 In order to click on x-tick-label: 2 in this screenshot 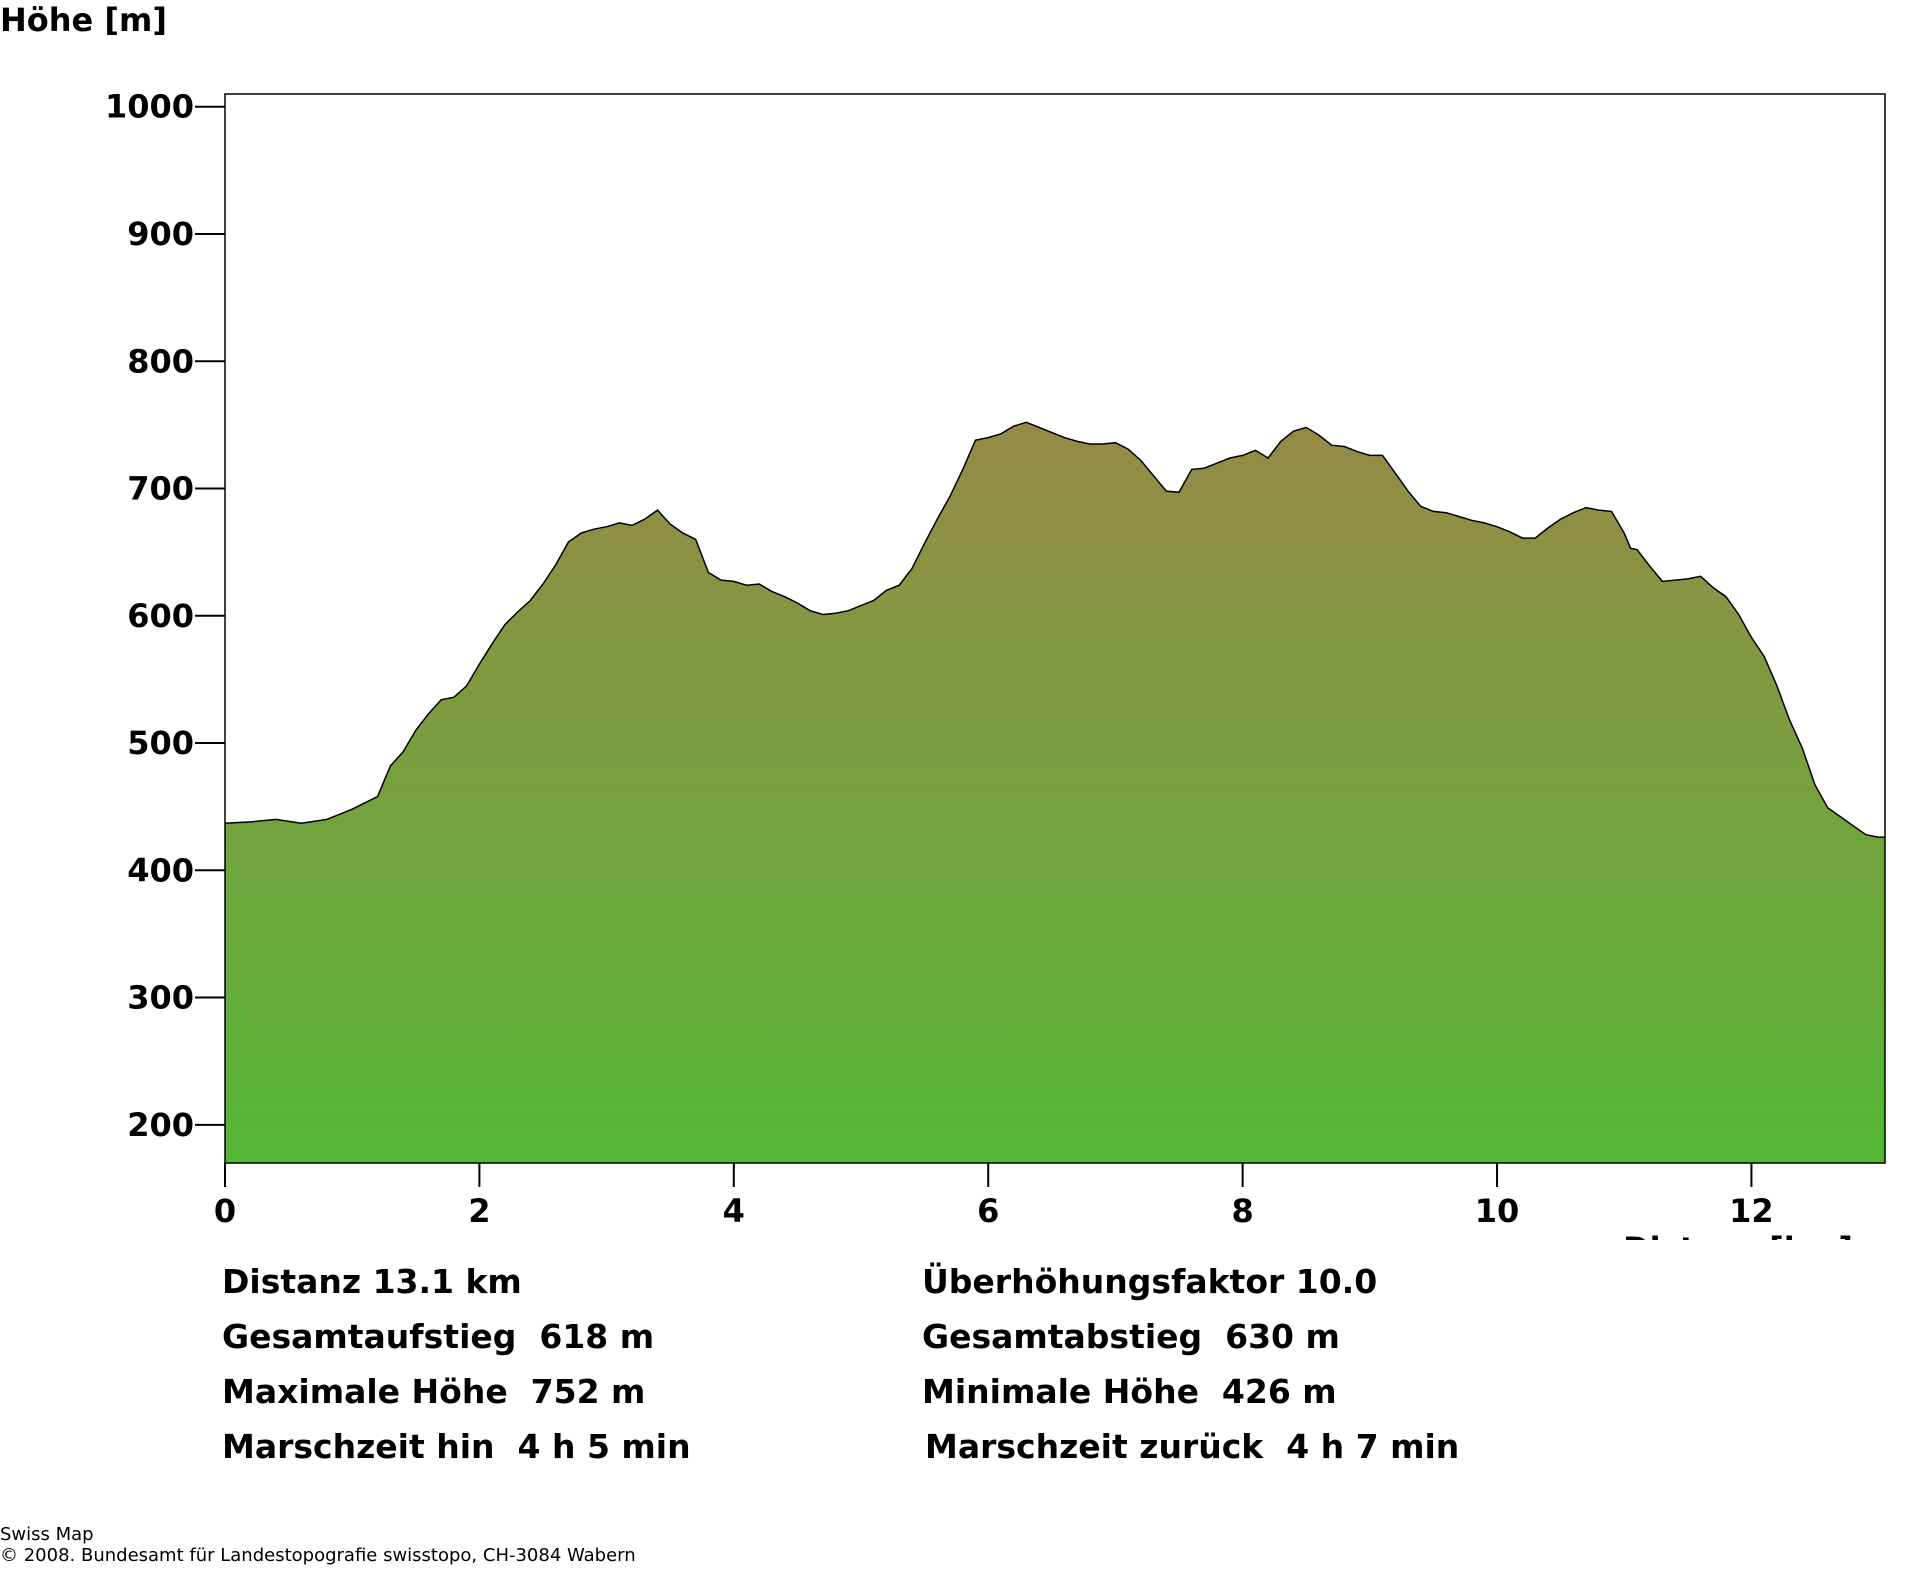, I will do `click(479, 1211)`.